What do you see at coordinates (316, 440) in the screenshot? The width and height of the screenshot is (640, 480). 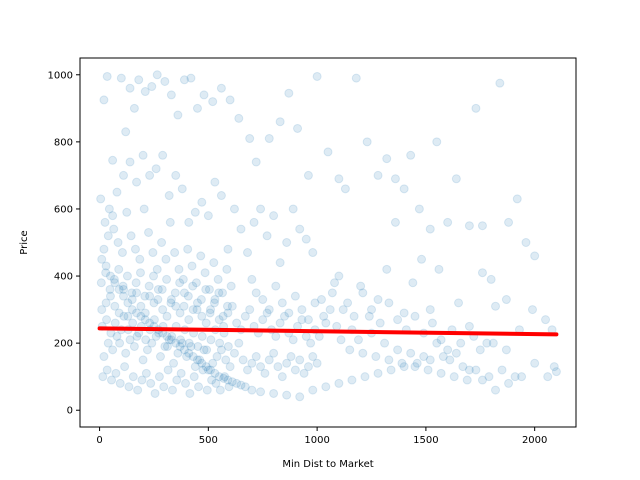 I see `x-tick-label: 1000` at bounding box center [316, 440].